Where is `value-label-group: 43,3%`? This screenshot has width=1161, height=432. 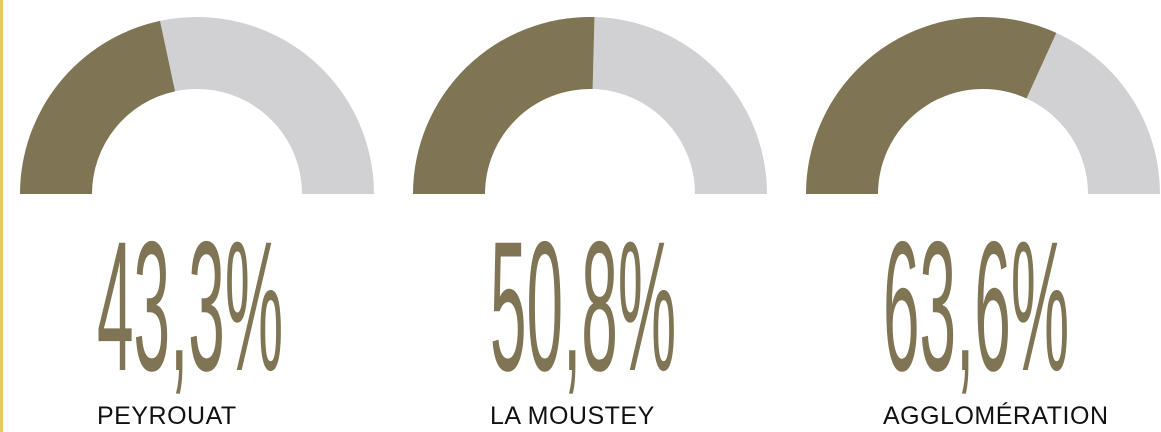 value-label-group: 43,3% is located at coordinates (190, 306).